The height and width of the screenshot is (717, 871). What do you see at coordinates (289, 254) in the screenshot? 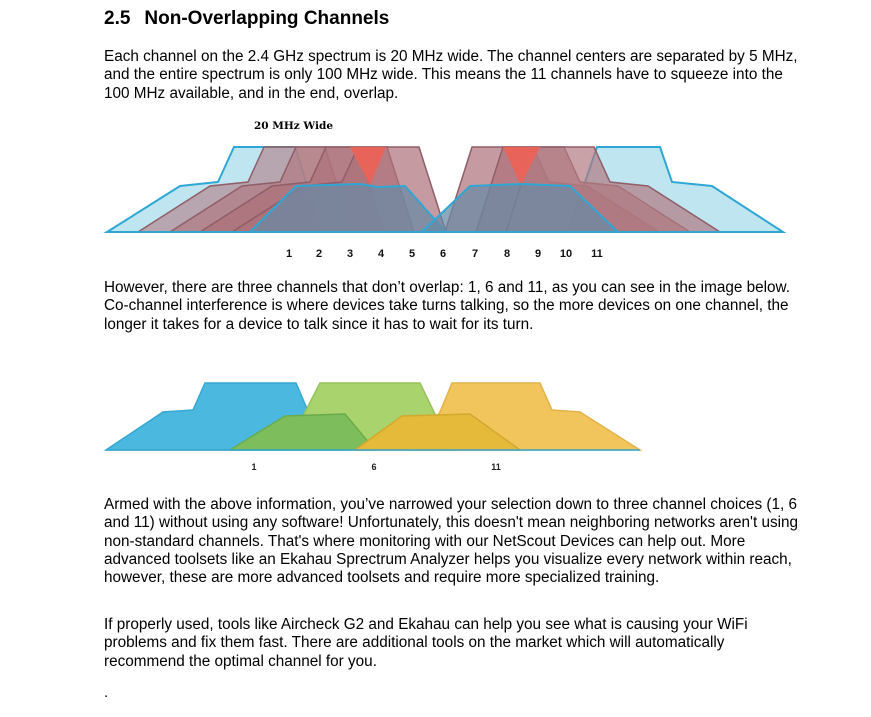
I see `tick-1: 1` at bounding box center [289, 254].